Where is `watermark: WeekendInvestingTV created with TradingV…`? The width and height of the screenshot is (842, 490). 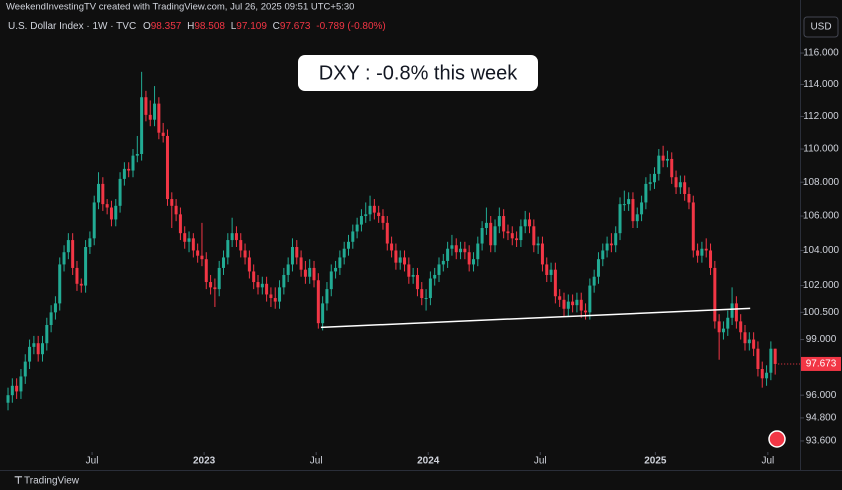 watermark: WeekendInvestingTV created with TradingV… is located at coordinates (180, 7).